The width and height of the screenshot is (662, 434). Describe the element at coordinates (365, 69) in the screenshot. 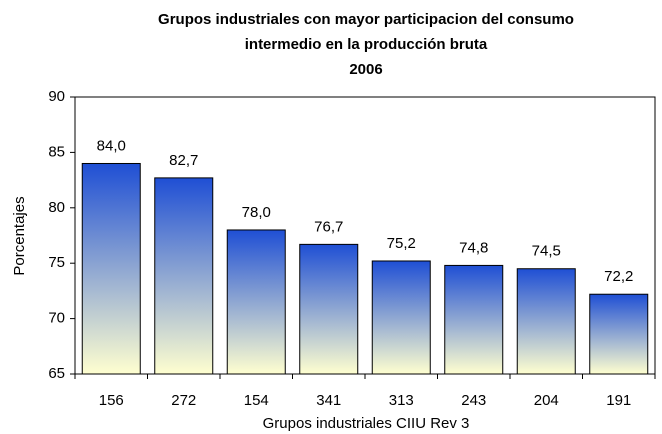

I see `chart-title: 2006` at that location.